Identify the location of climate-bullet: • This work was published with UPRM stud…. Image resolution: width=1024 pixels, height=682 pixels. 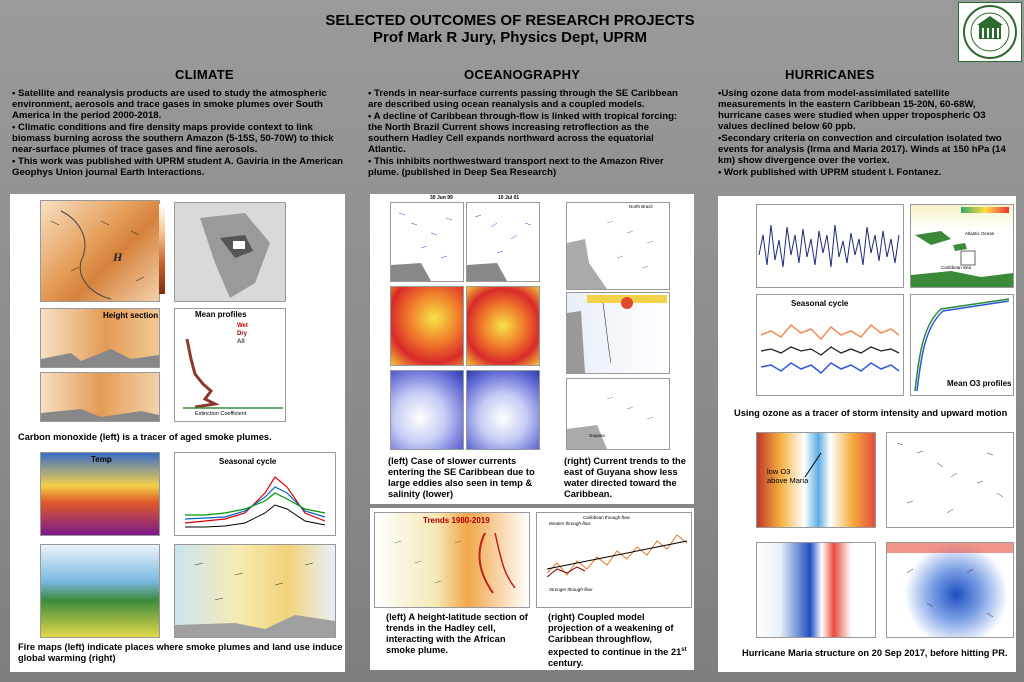
(178, 167).